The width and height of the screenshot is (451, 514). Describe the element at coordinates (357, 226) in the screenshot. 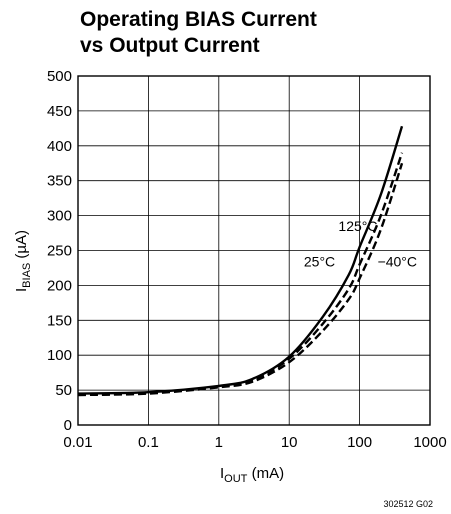

I see `series-annotation-0: 125°C` at that location.